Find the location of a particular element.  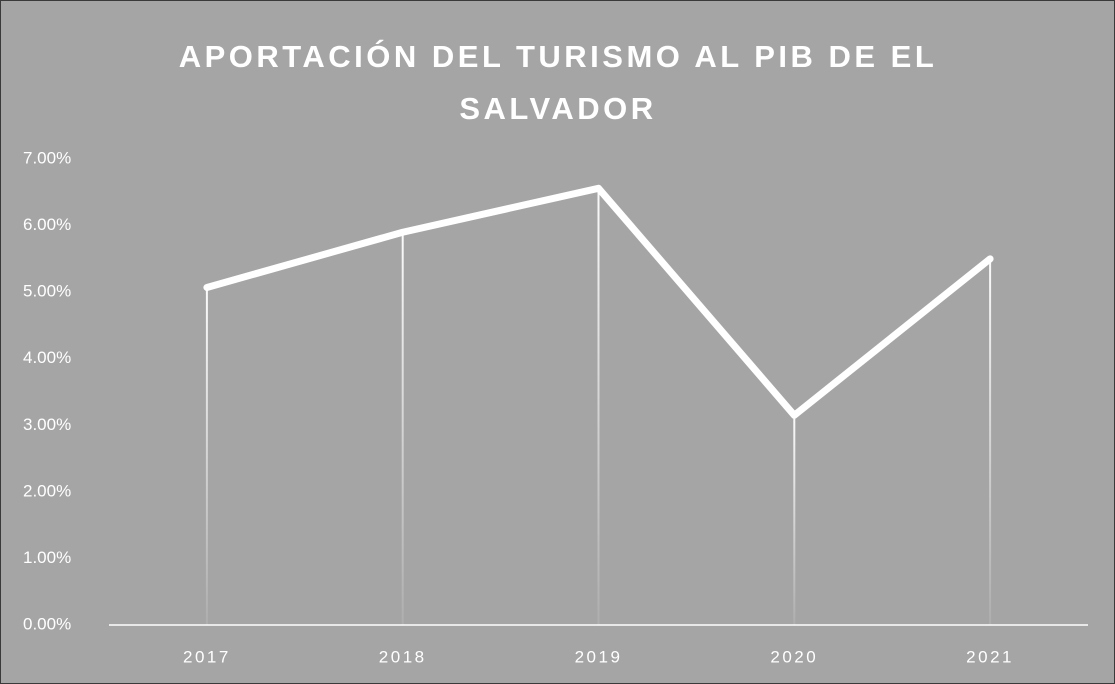

y-tick-label: 0.00% is located at coordinates (47, 623).